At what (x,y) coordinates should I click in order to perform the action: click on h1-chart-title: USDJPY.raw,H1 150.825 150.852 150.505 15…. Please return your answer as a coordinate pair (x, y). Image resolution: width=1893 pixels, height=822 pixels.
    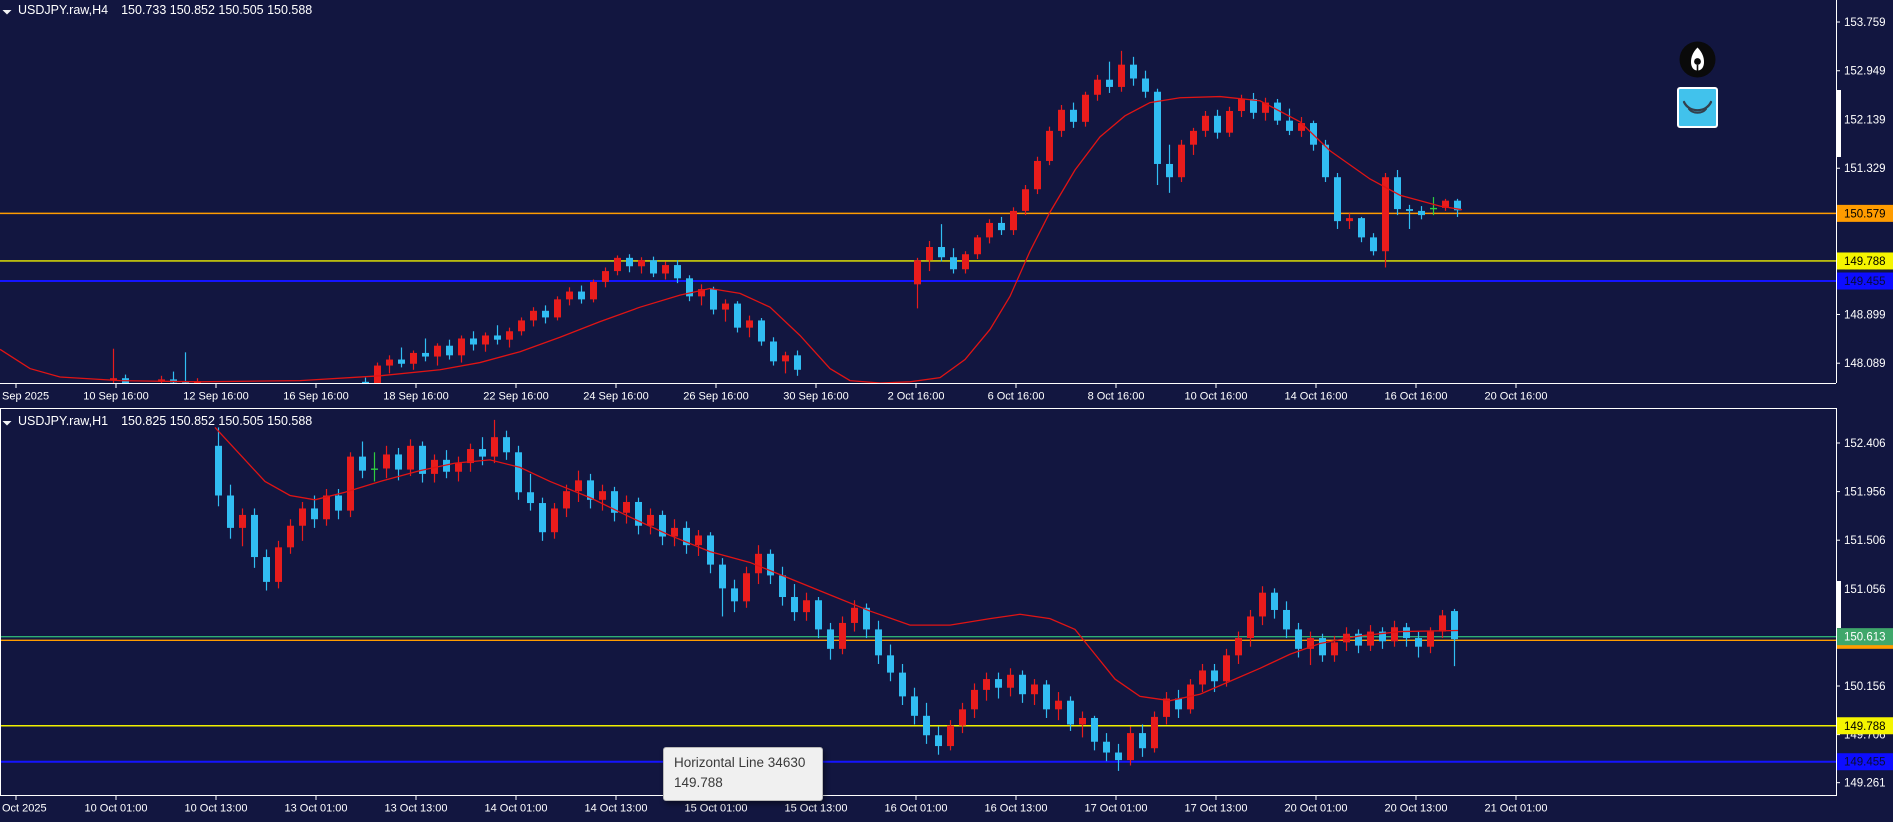
    Looking at the image, I should click on (157, 421).